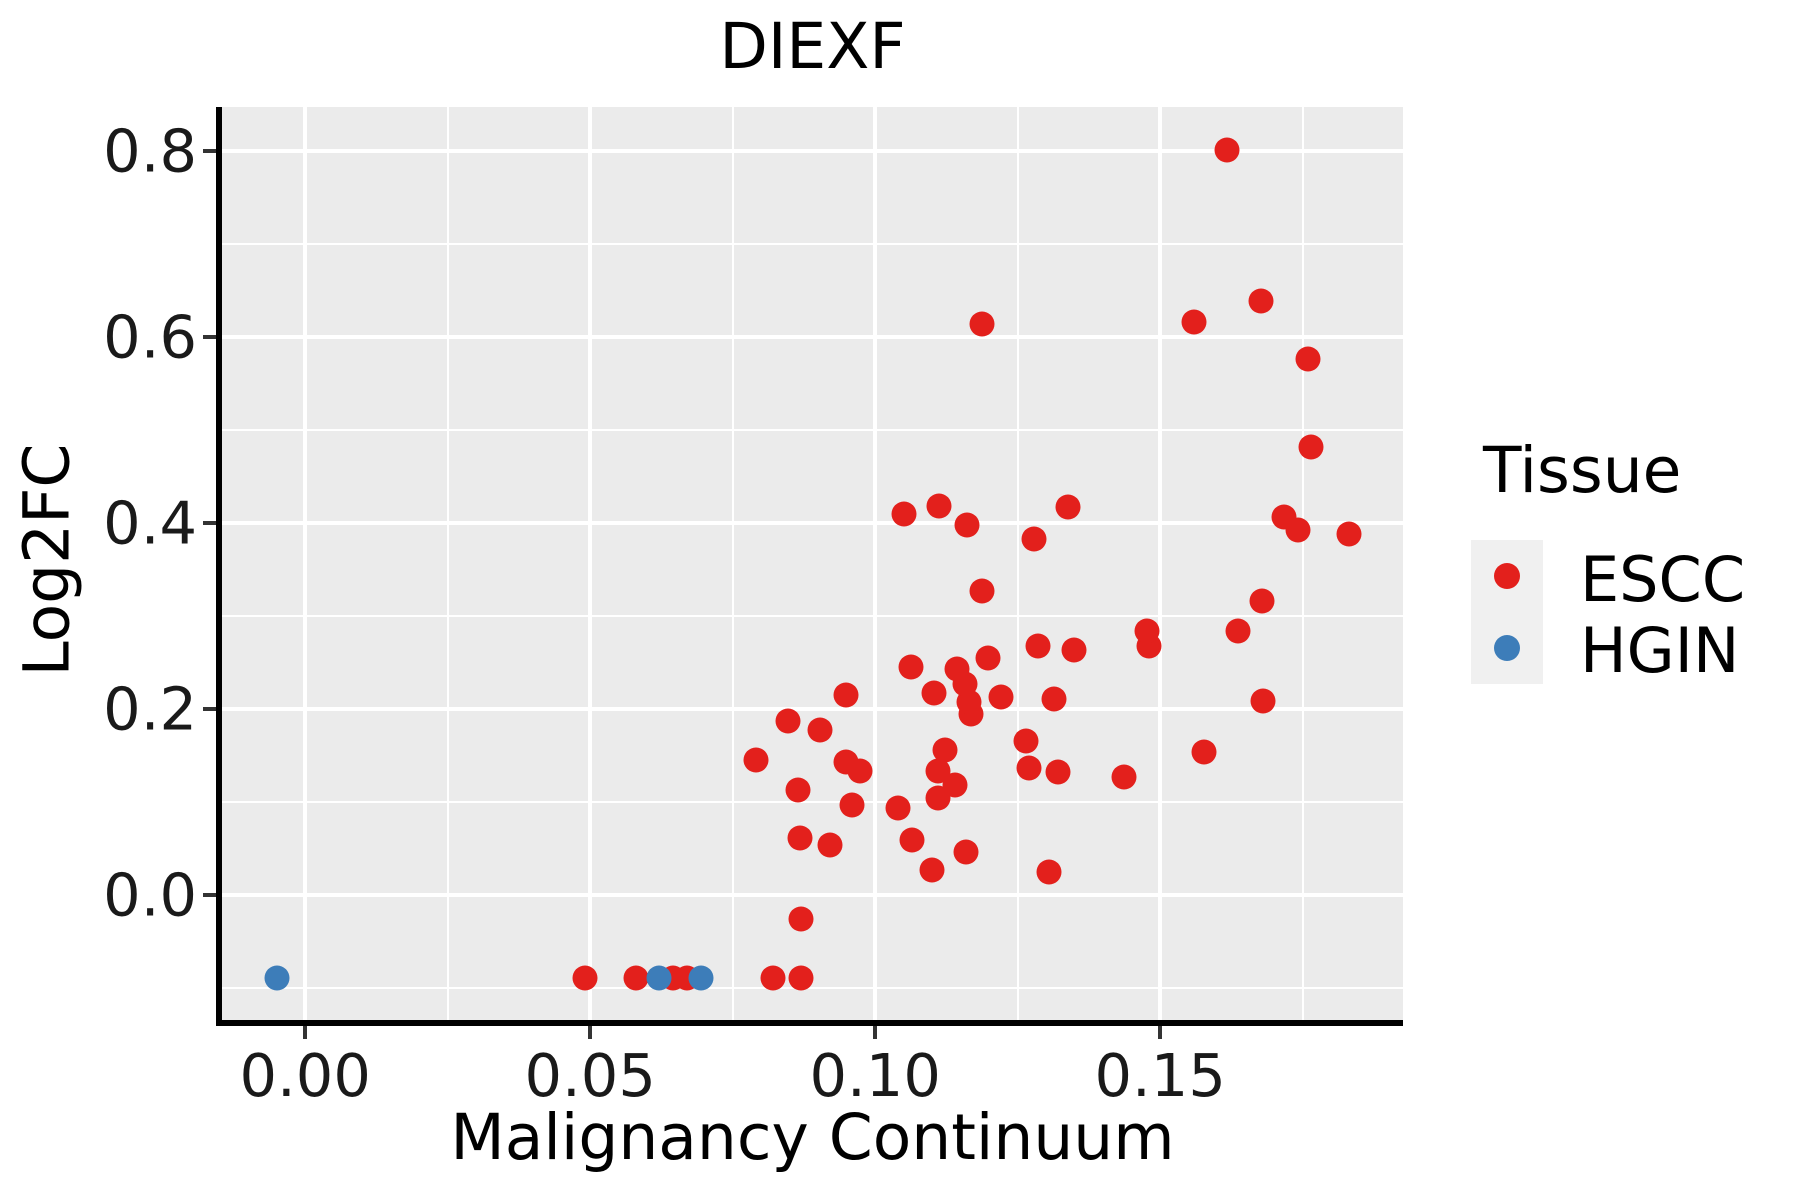 This screenshot has width=1800, height=1200. Describe the element at coordinates (305, 1075) in the screenshot. I see `x-tick-label: 0.00` at that location.